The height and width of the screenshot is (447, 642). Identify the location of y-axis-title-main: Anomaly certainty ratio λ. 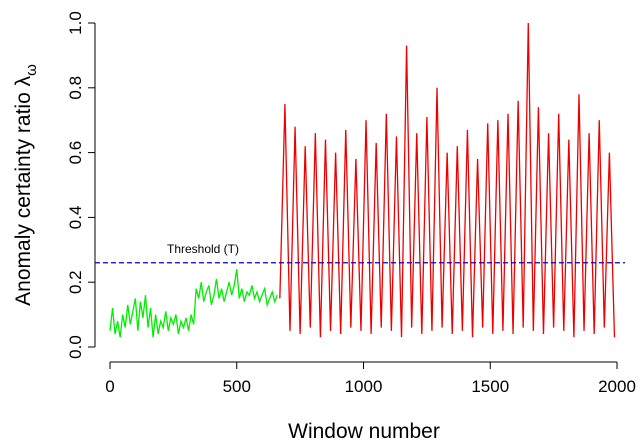
(23, 190).